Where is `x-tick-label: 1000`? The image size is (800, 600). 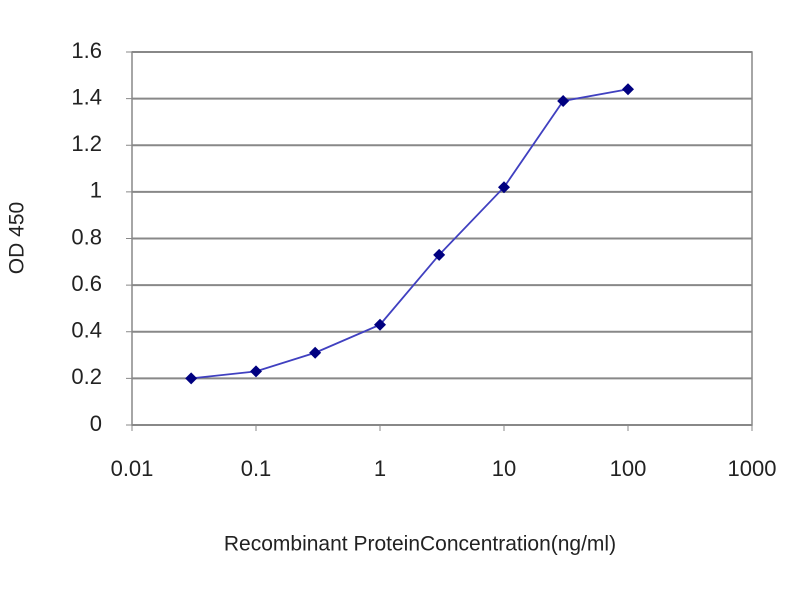
x-tick-label: 1000 is located at coordinates (752, 468).